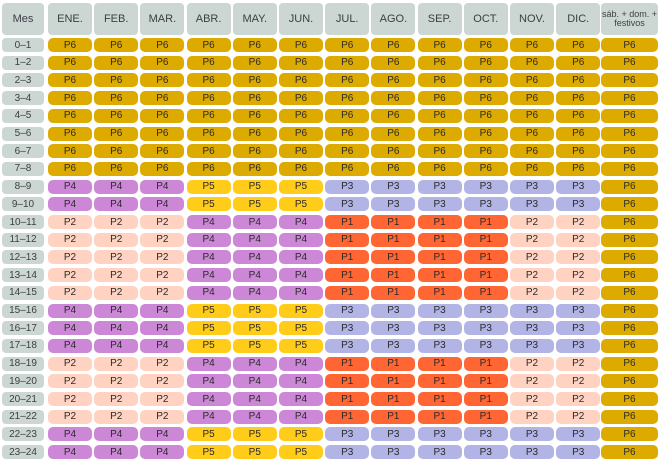 The image size is (660, 466). I want to click on row-label: 21–22, so click(23, 416).